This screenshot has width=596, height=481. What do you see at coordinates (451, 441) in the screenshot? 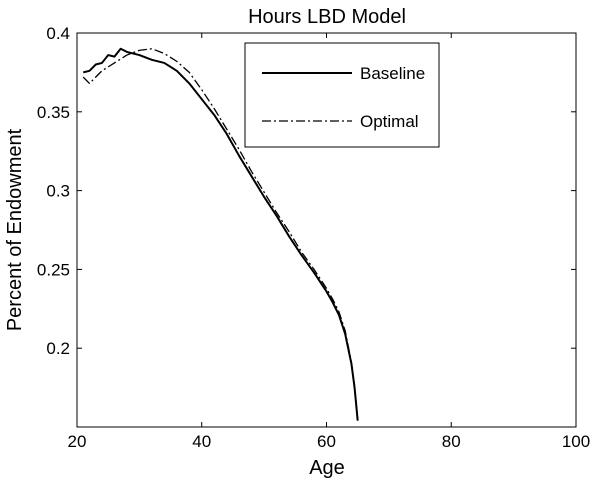
I see `x-tick-label: 80` at bounding box center [451, 441].